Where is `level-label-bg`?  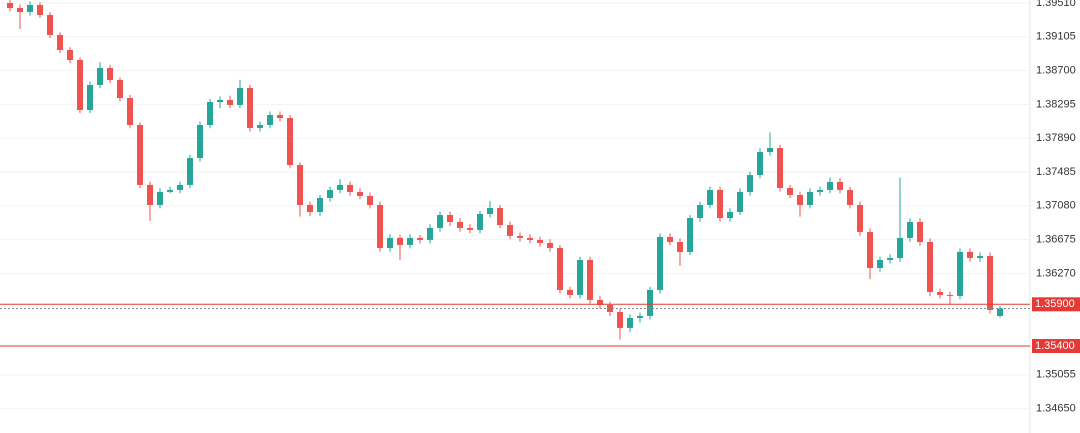
level-label-bg is located at coordinates (1056, 304).